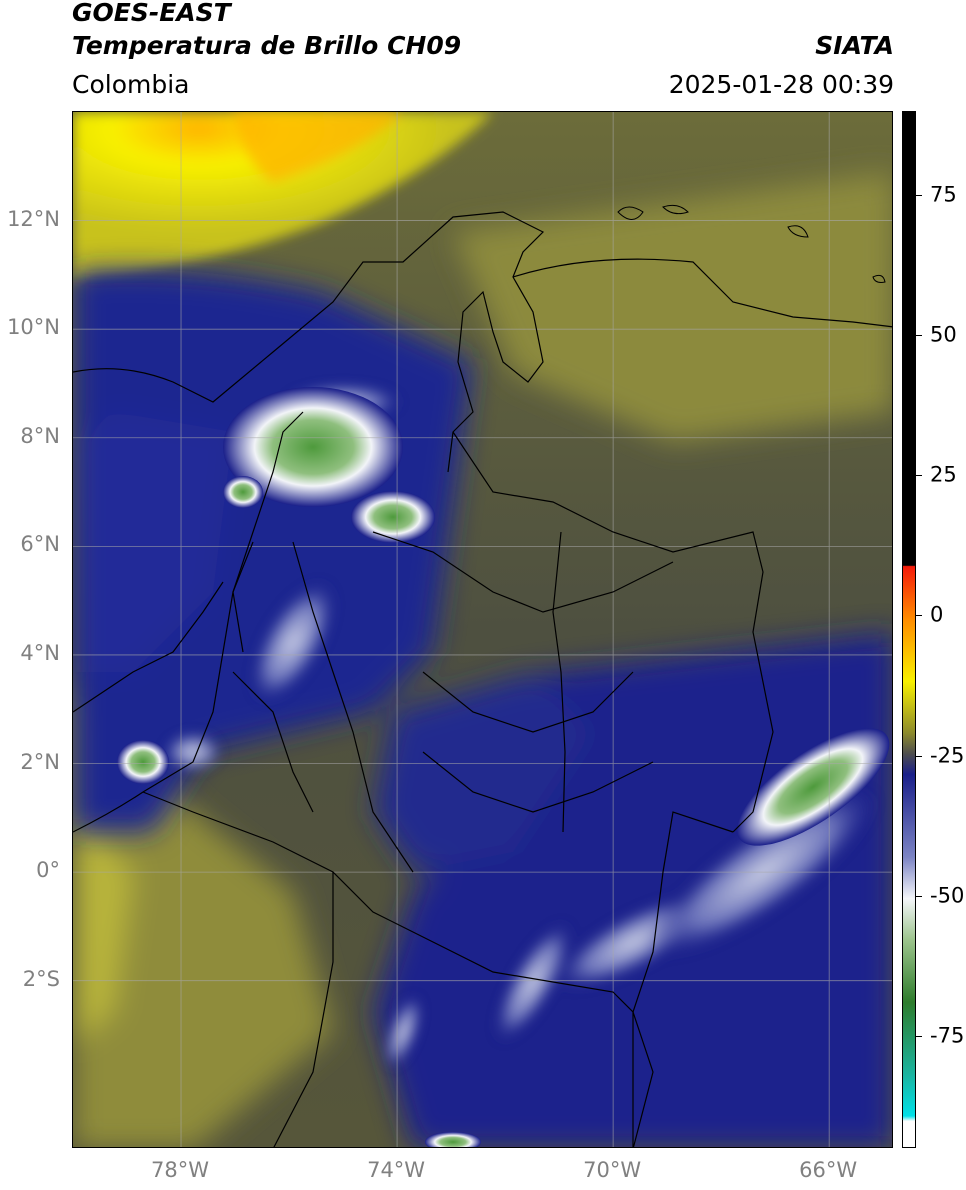  I want to click on pacific-coastline, so click(188, 622).